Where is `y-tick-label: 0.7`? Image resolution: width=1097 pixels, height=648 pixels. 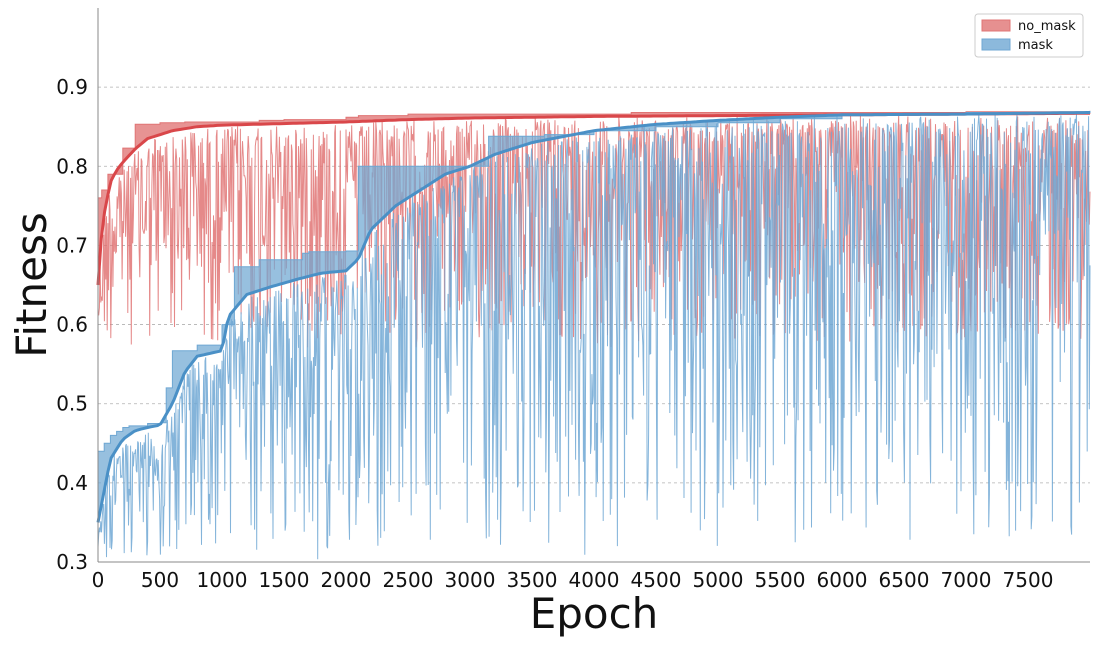 y-tick-label: 0.7 is located at coordinates (72, 245).